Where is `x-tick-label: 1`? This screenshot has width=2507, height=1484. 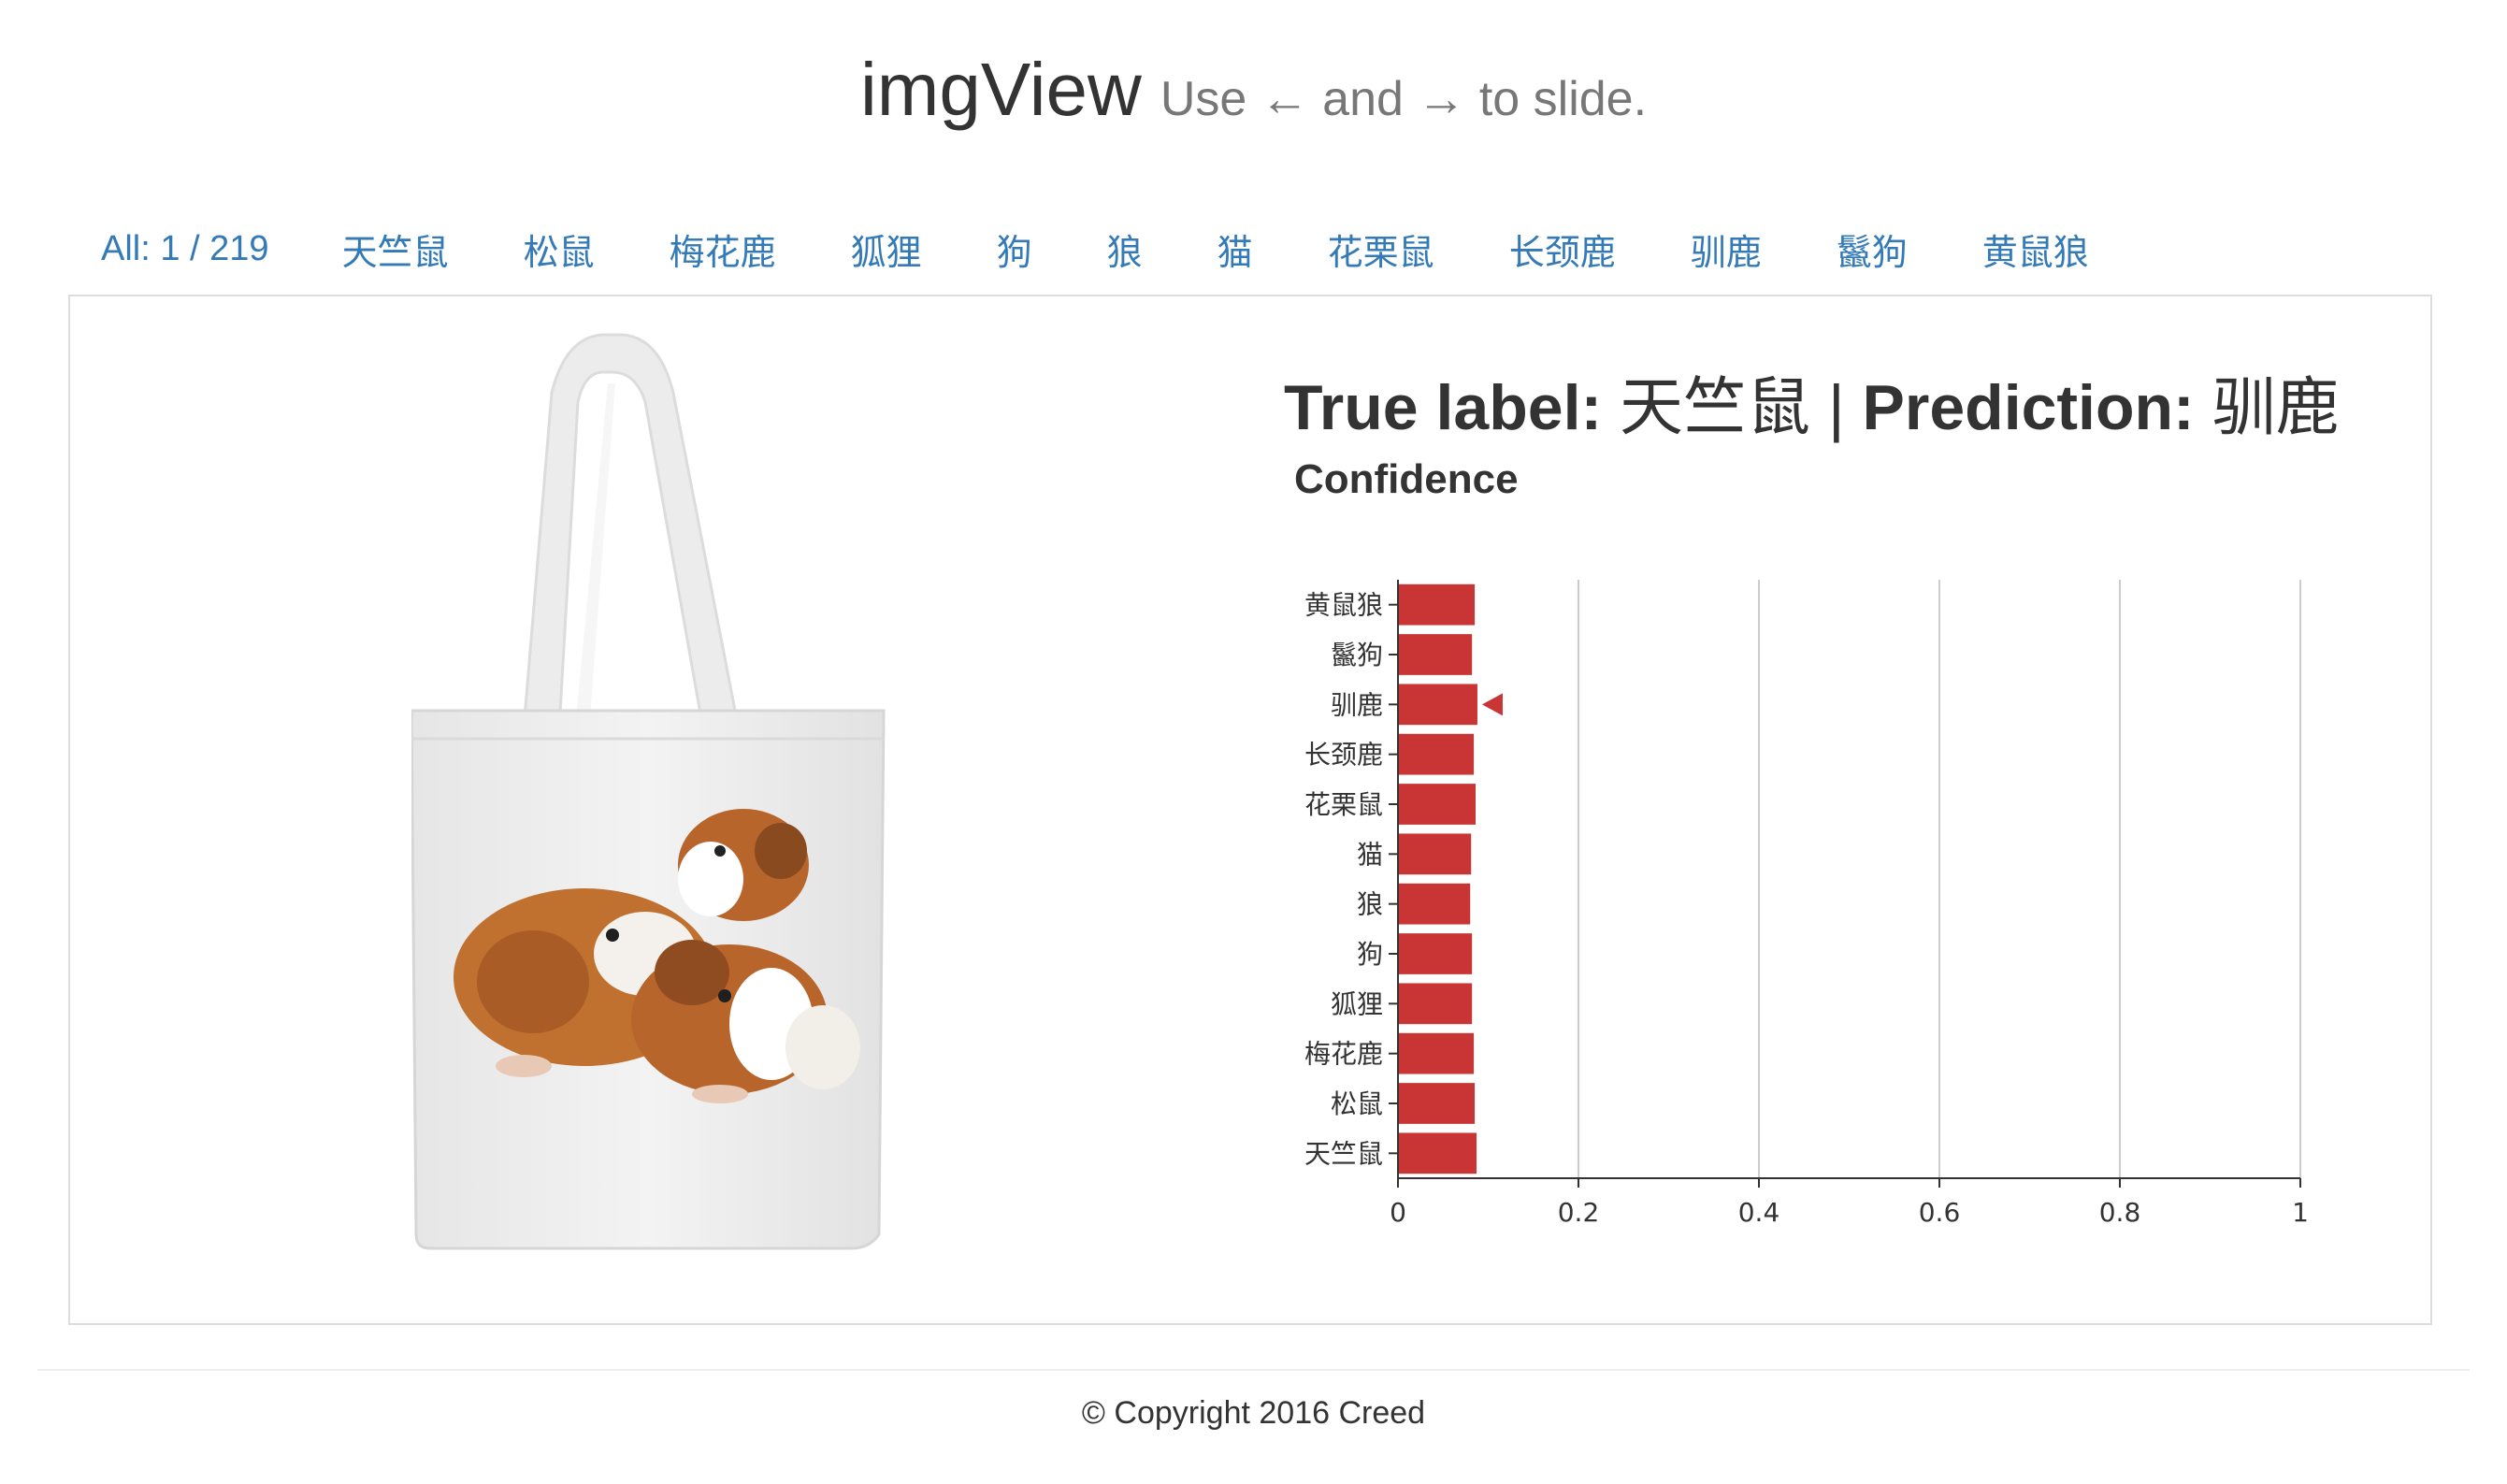 x-tick-label: 1 is located at coordinates (2300, 1212).